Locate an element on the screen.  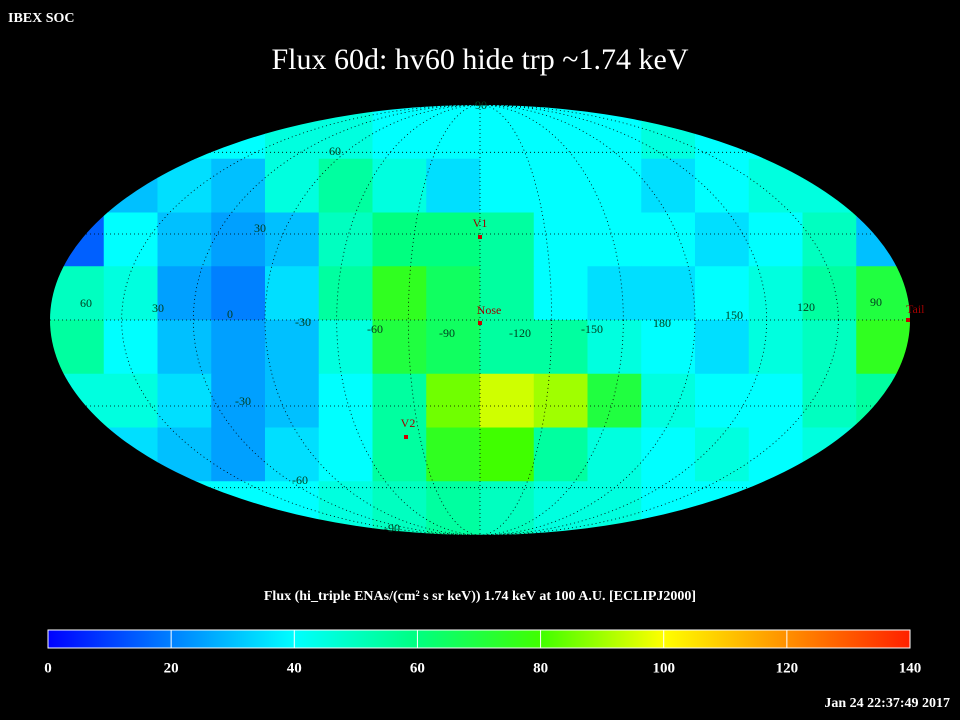
longitude-label: -120 is located at coordinates (520, 333).